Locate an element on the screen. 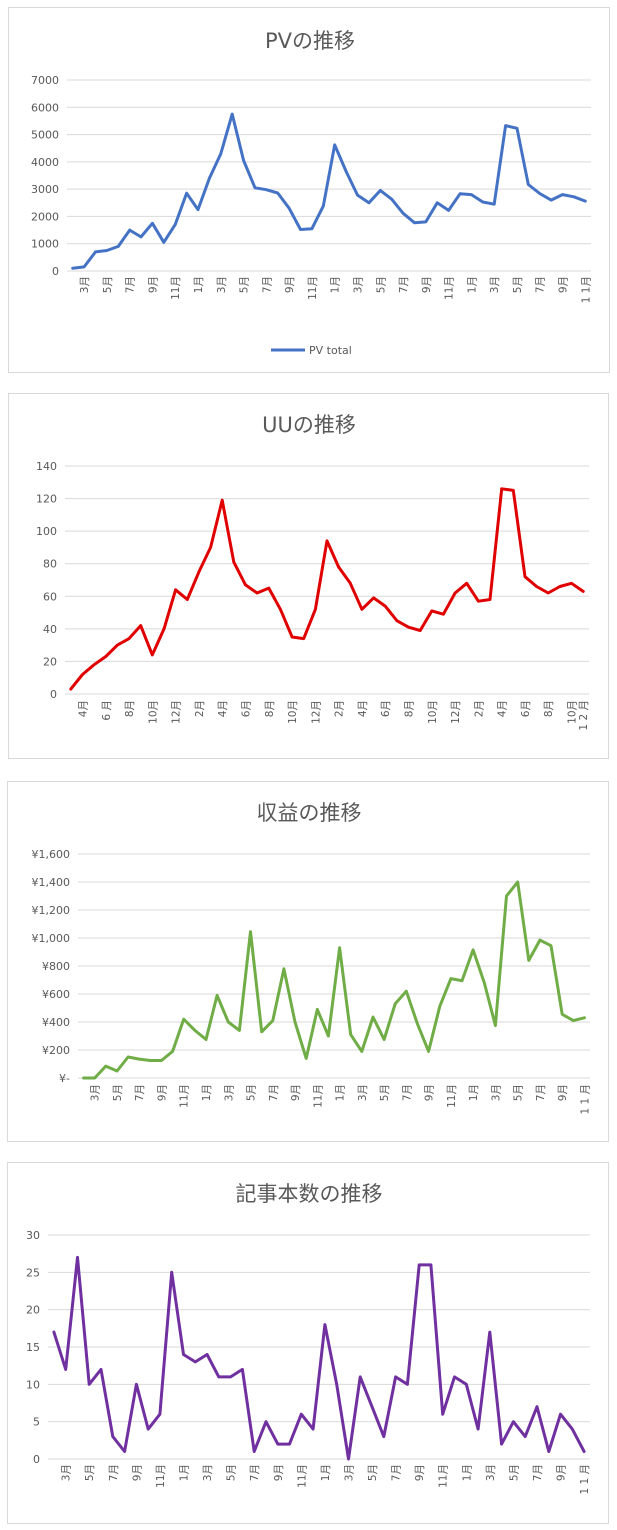  pv-series-line is located at coordinates (329, 191).